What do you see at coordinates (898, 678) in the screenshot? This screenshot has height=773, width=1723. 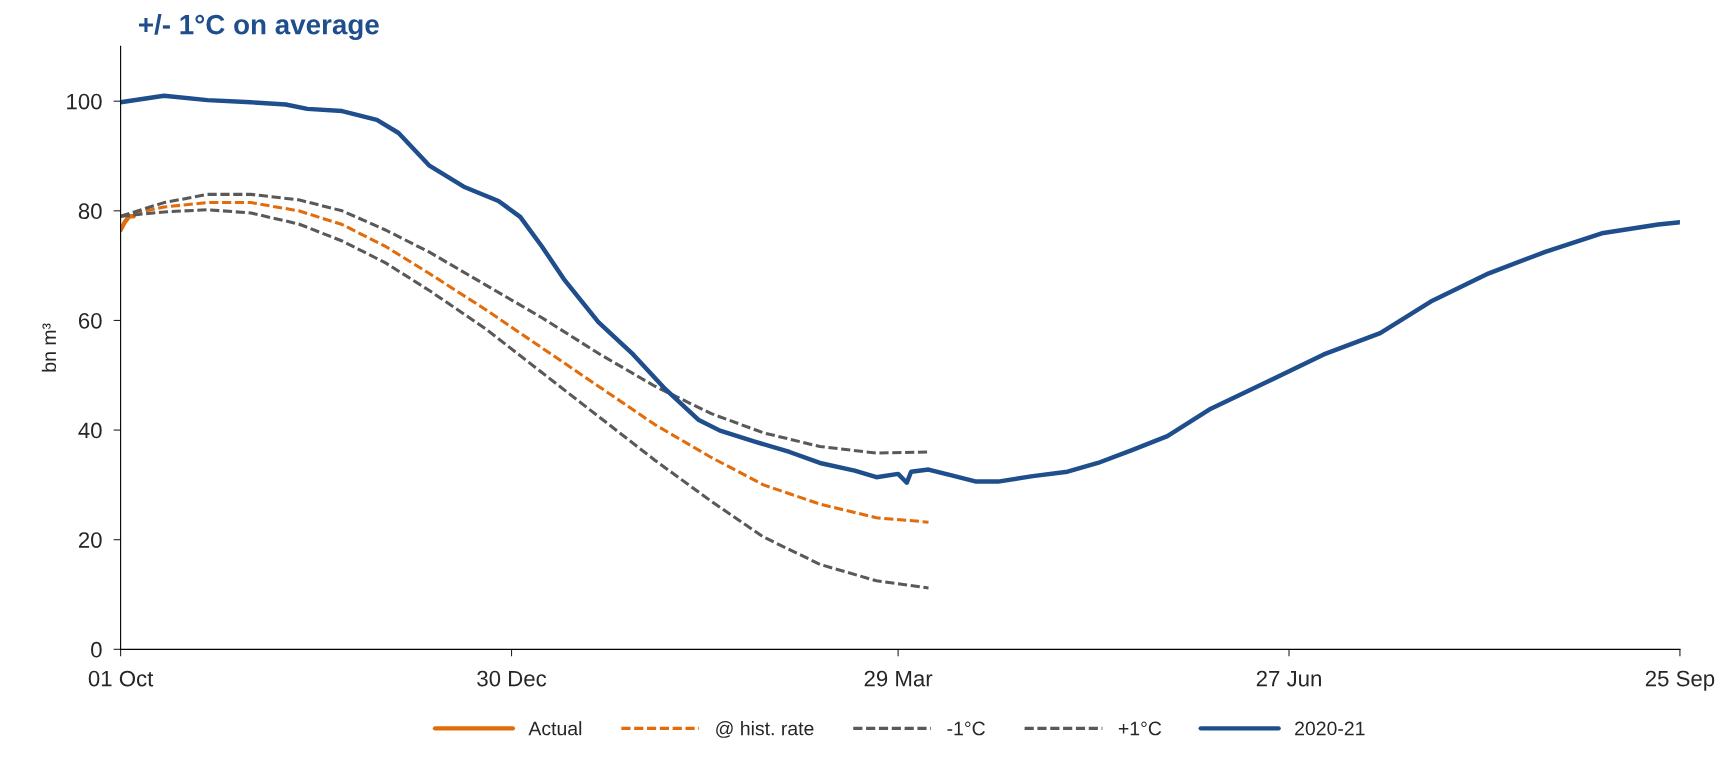 I see `x-tick-label: 29 Mar` at bounding box center [898, 678].